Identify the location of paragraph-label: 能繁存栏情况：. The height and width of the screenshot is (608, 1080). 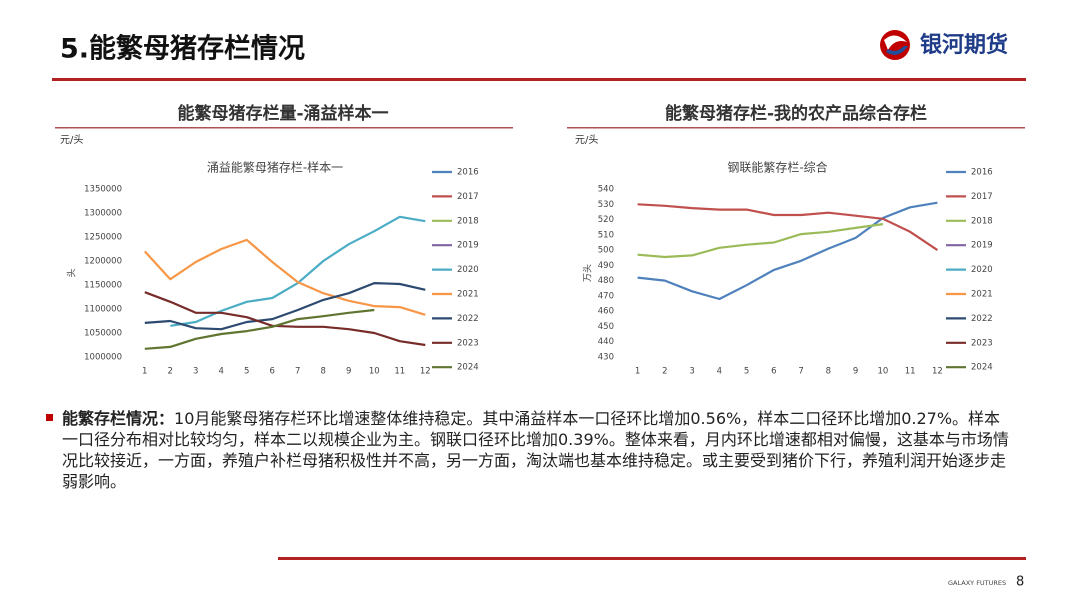
(118, 418).